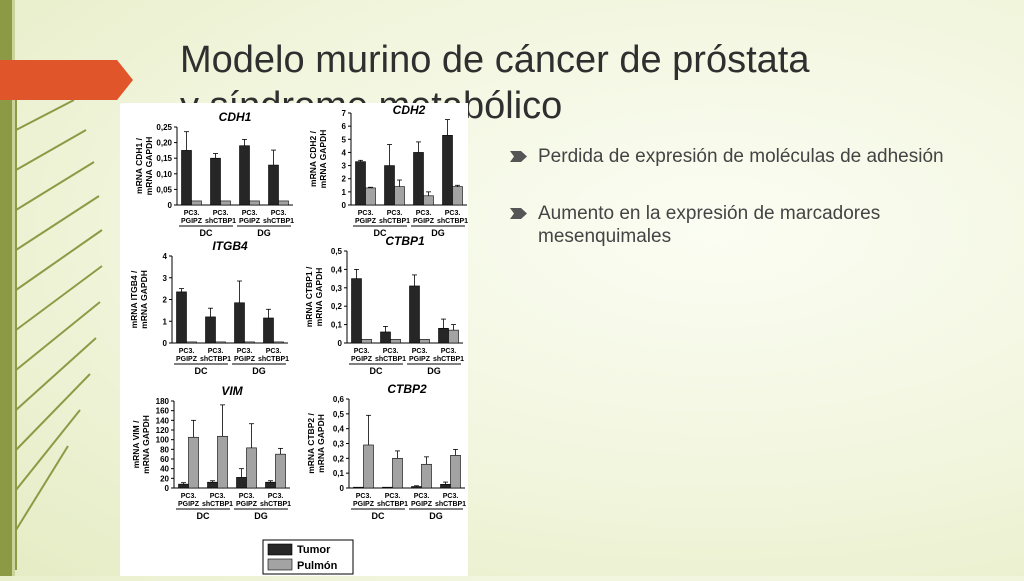  I want to click on y-axis-label: mRNA CTBP2 /, so click(311, 443).